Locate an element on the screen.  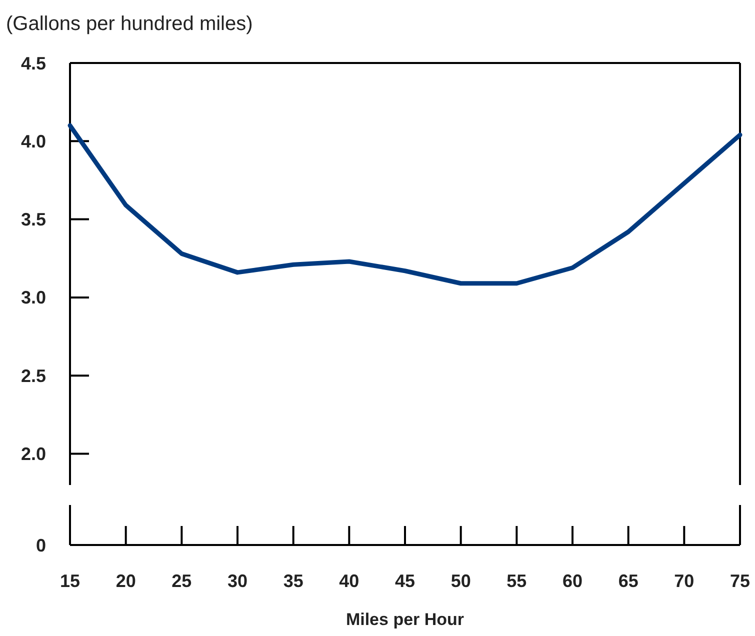
y-tick-label: 3.5 is located at coordinates (33, 220).